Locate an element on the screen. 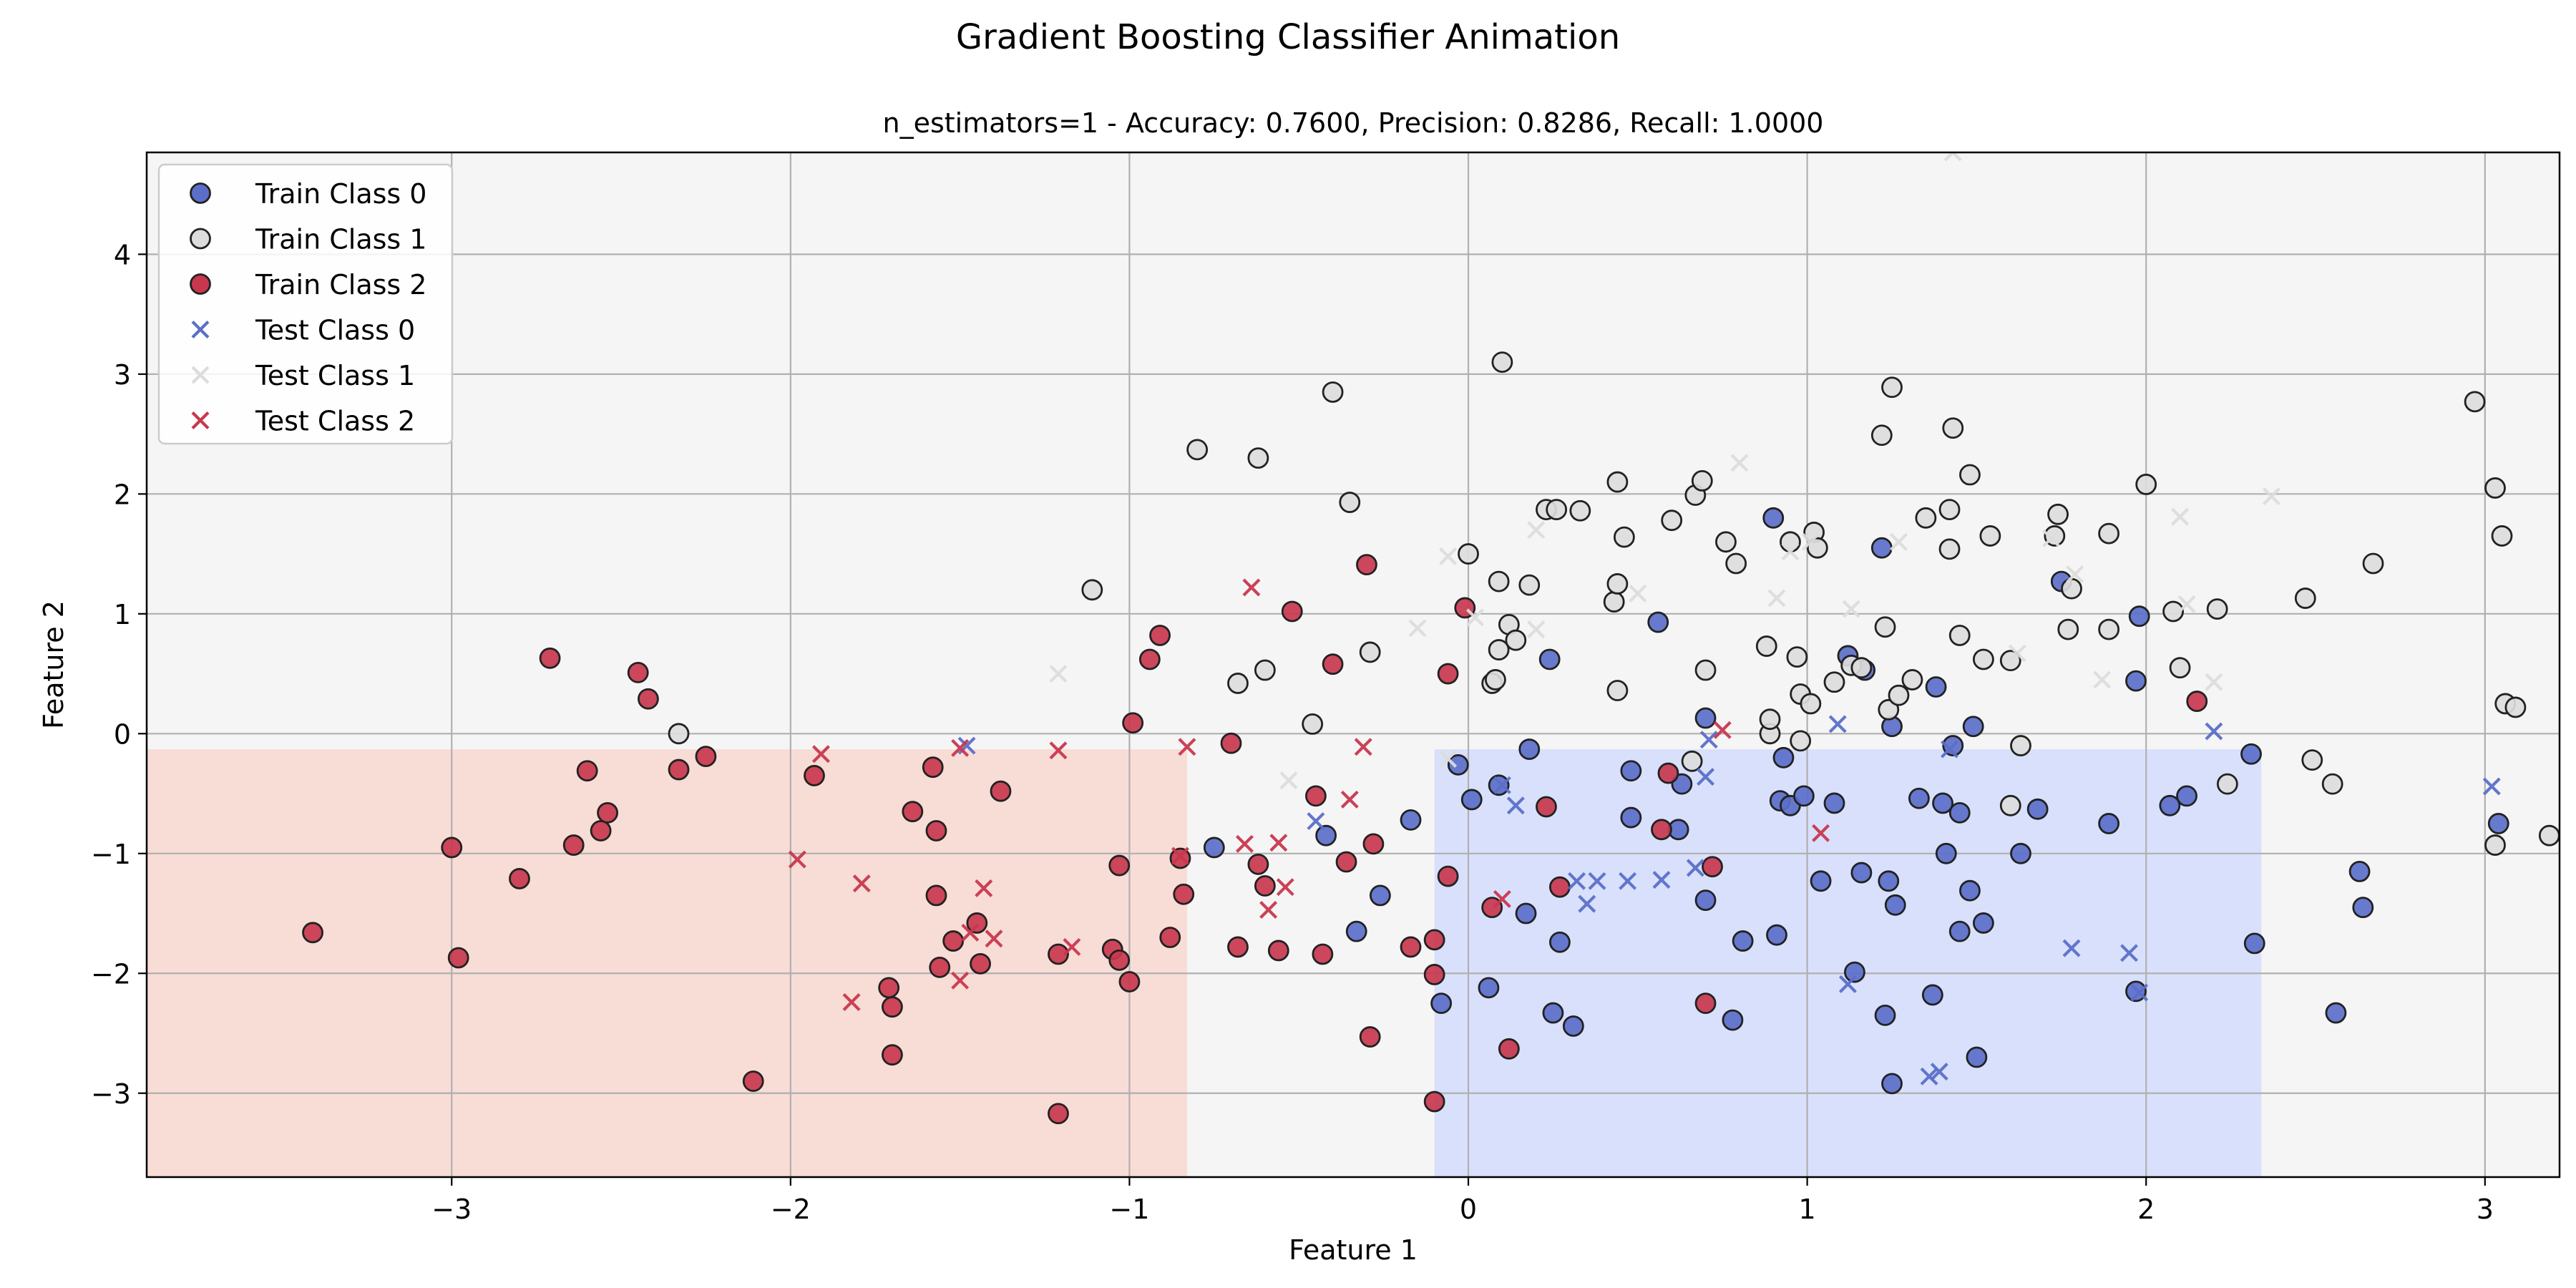  y-tick-label: 3 is located at coordinates (122, 375).